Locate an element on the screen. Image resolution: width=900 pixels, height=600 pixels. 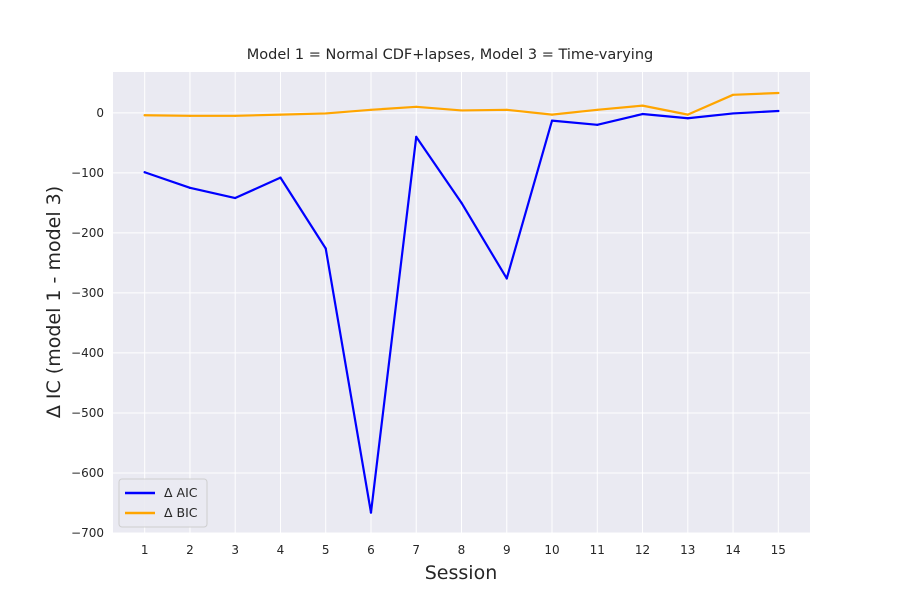
x-tick-label: 6 is located at coordinates (371, 550).